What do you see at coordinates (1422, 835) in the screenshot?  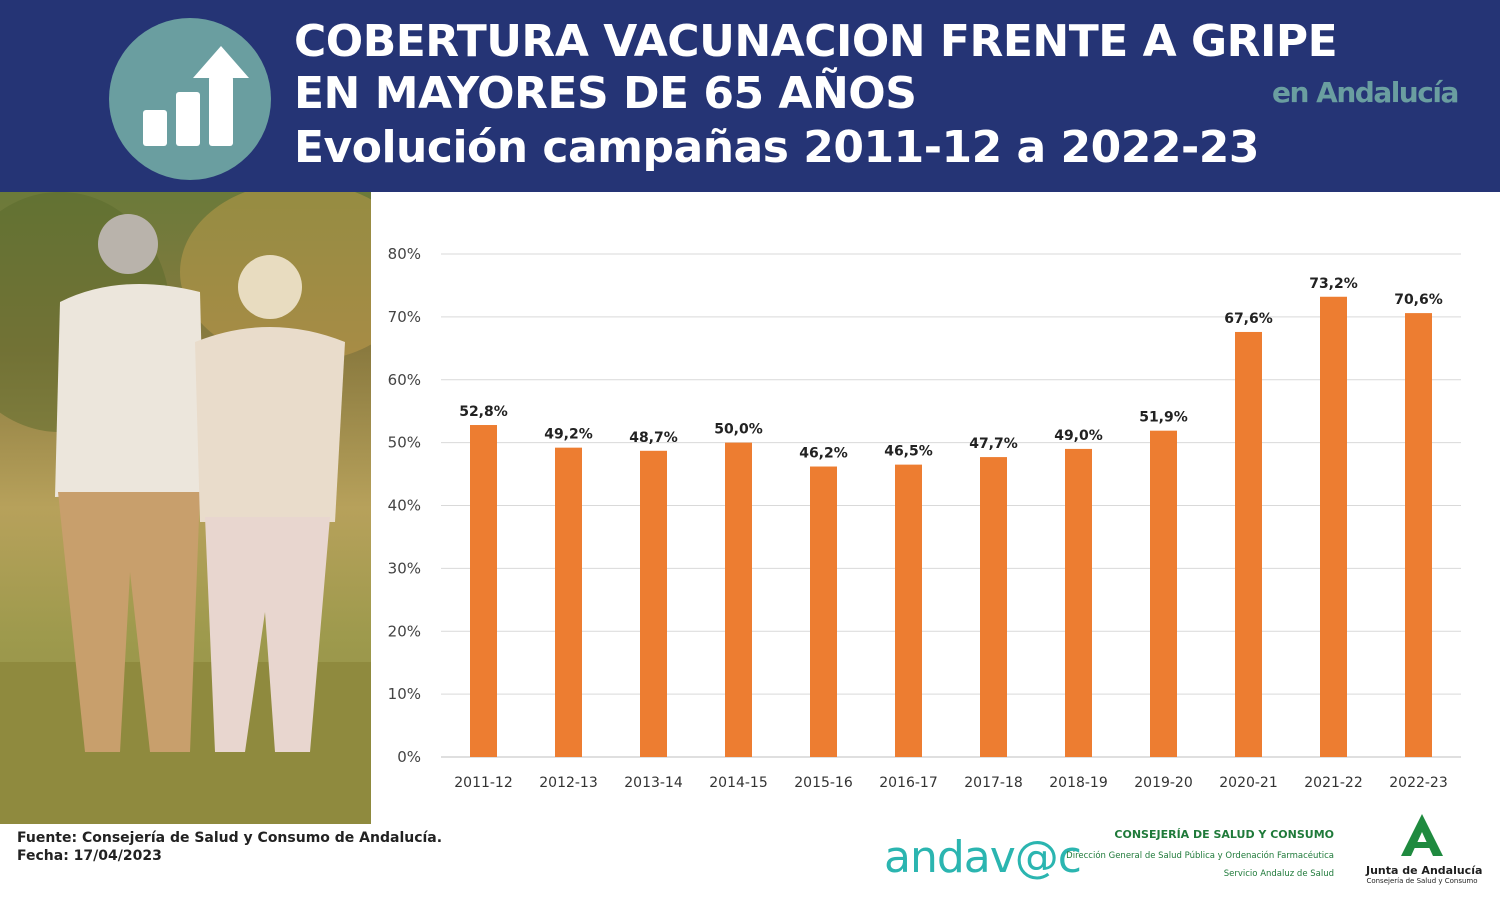 I see `junta-emblem-icon` at bounding box center [1422, 835].